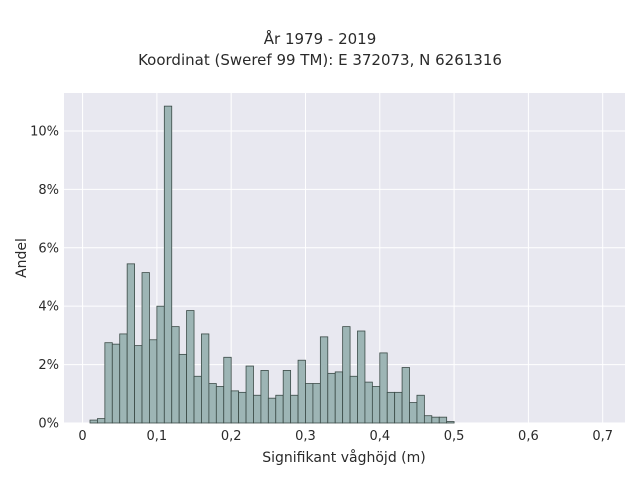 This screenshot has height=480, width=640. I want to click on x-tick-label: 0,4, so click(379, 436).